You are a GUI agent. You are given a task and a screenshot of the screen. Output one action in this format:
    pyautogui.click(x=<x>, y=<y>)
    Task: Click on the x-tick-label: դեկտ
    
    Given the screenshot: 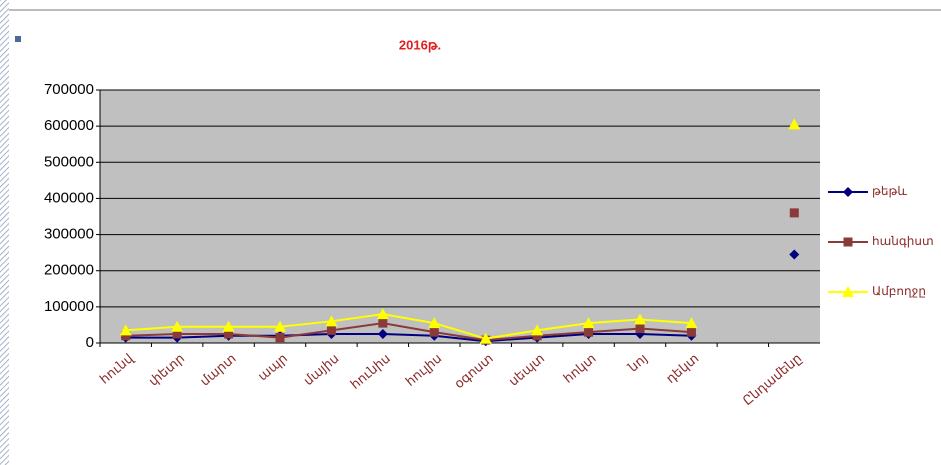 What is the action you would take?
    pyautogui.click(x=682, y=368)
    